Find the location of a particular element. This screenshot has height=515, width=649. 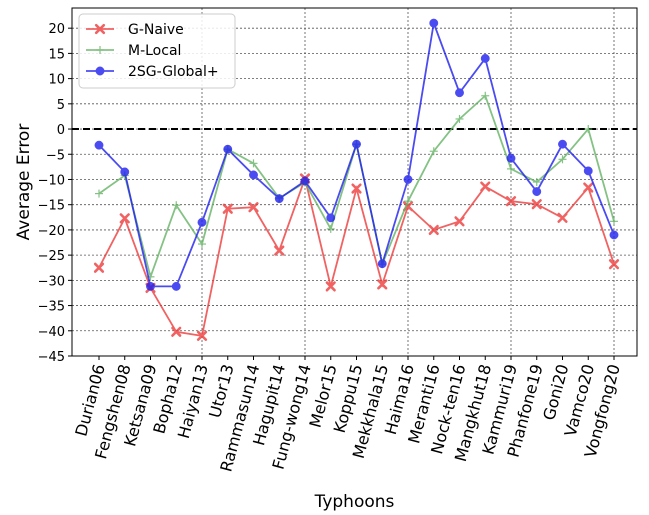

y-tick-label: −20 is located at coordinates (51, 231).